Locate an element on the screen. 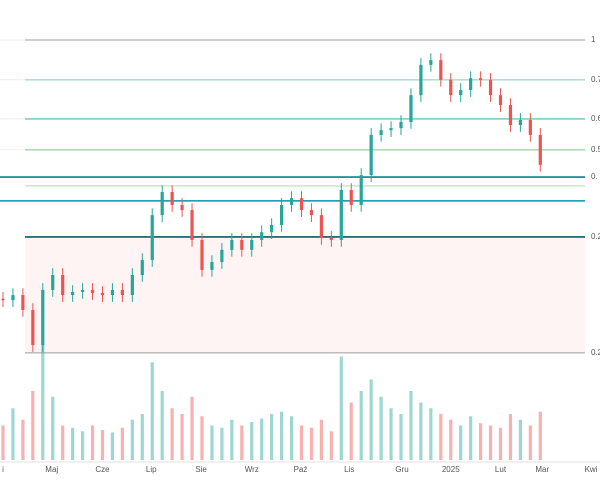  x-tick-label: Lut is located at coordinates (501, 469).